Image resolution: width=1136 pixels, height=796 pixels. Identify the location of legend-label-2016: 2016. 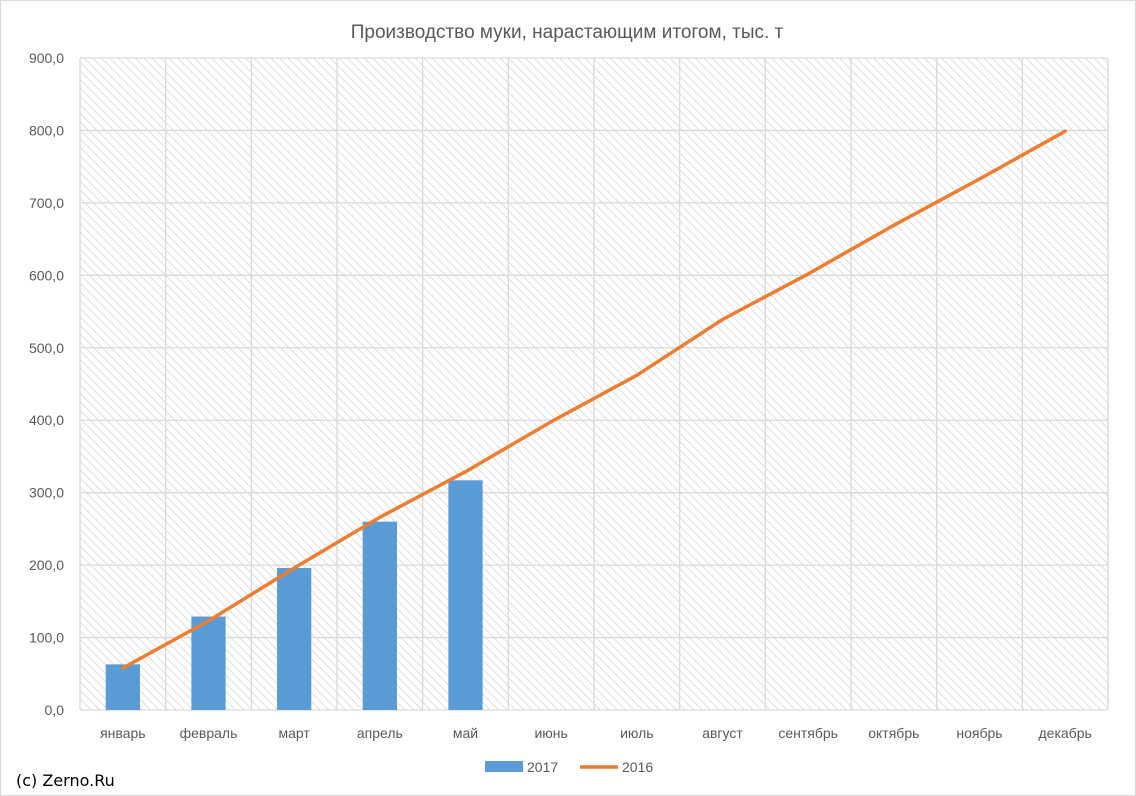
(637, 767).